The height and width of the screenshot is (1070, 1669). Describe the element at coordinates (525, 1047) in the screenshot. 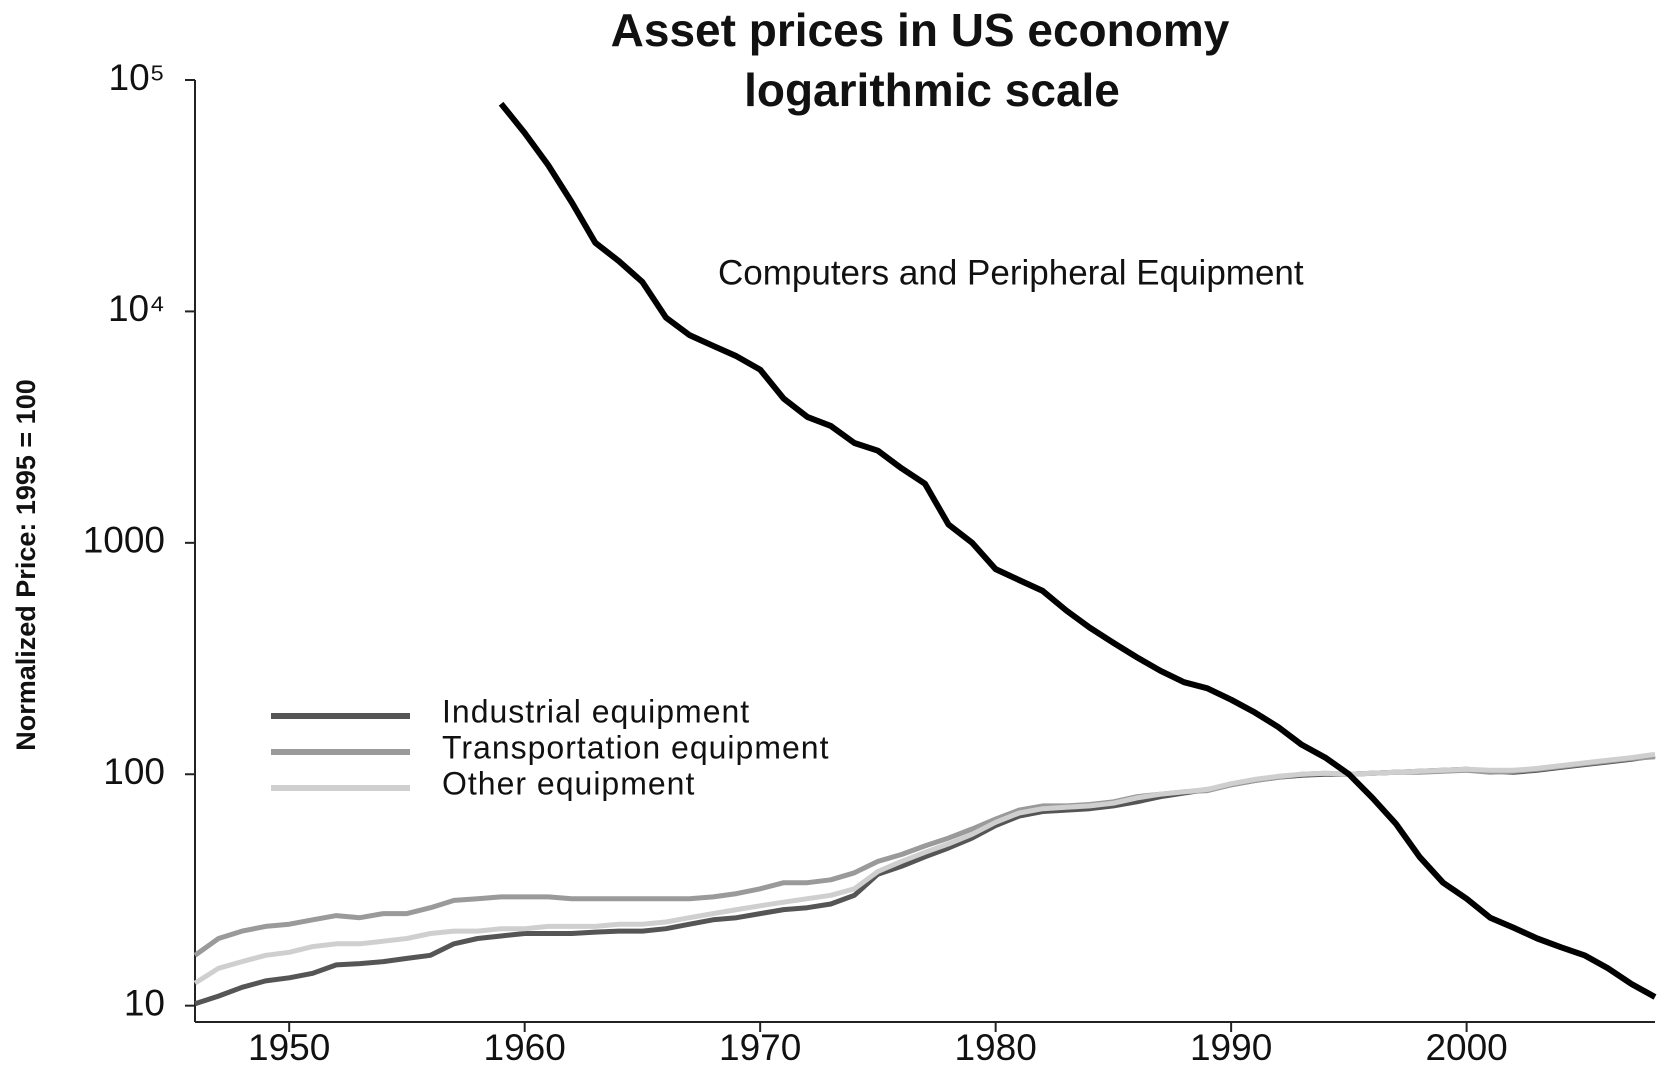

I see `x-tick-label: 1960` at that location.